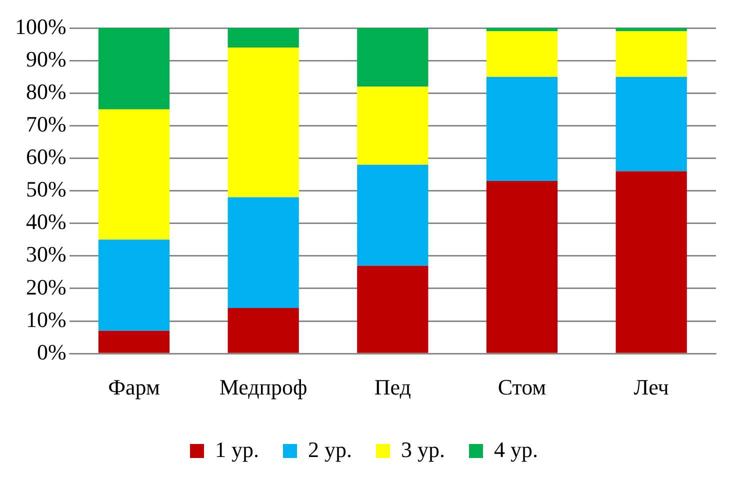 The width and height of the screenshot is (754, 480). What do you see at coordinates (392, 387) in the screenshot?
I see `x-tick-label: Пед` at bounding box center [392, 387].